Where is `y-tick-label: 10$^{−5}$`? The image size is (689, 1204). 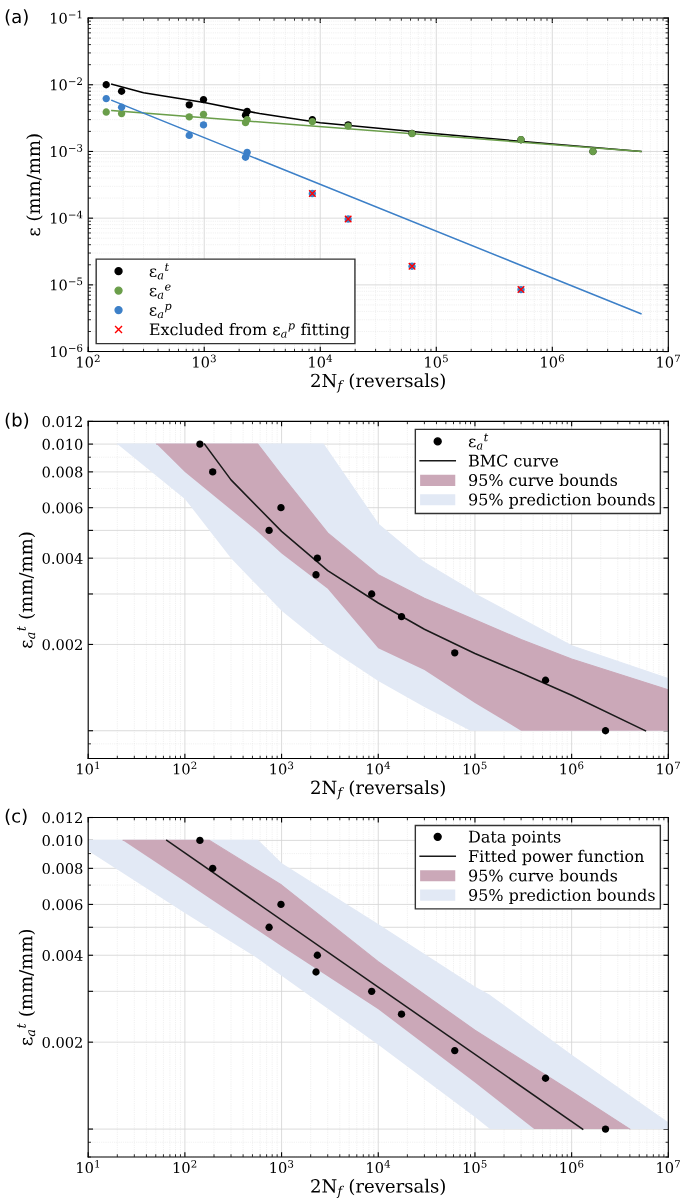 y-tick-label: 10$^{−5}$ is located at coordinates (66, 284).